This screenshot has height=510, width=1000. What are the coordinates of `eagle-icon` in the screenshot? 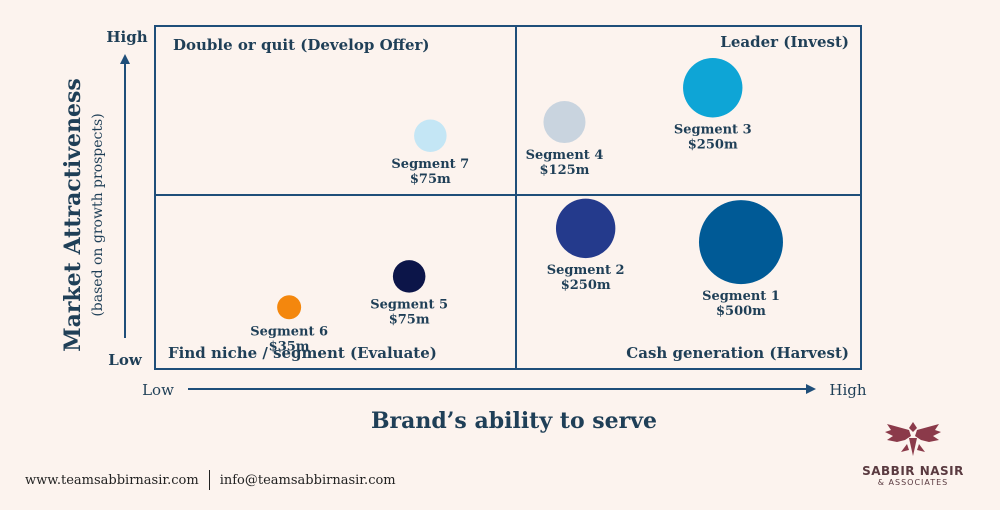 It's located at (913, 439).